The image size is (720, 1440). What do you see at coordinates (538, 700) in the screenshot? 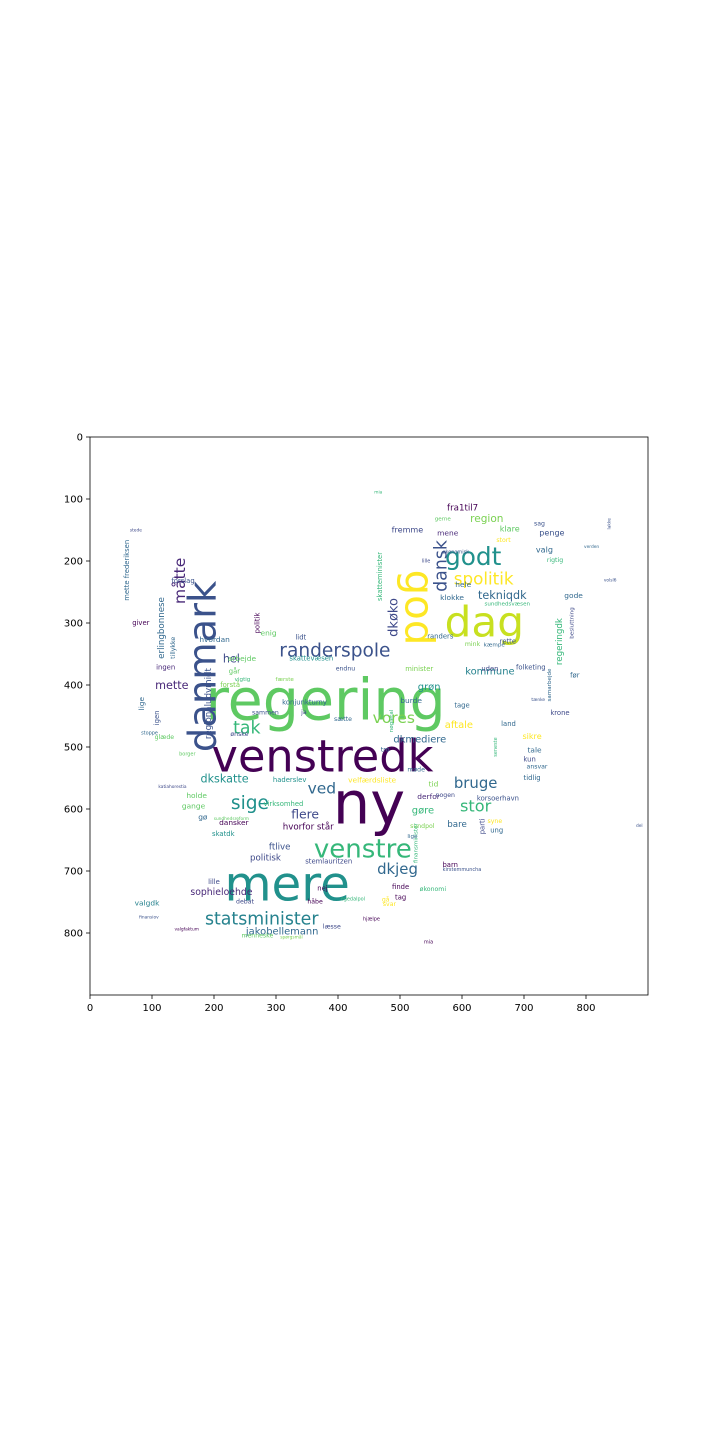
I see `word-155: tænke` at bounding box center [538, 700].